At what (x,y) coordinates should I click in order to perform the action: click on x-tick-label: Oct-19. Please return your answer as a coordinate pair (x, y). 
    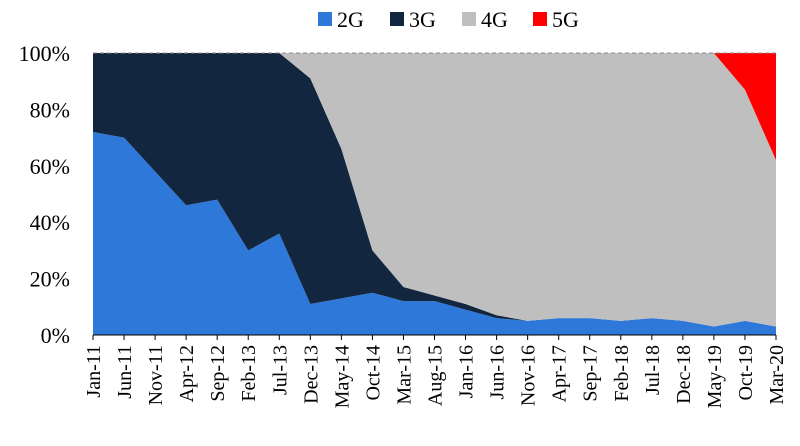
    Looking at the image, I should click on (746, 373).